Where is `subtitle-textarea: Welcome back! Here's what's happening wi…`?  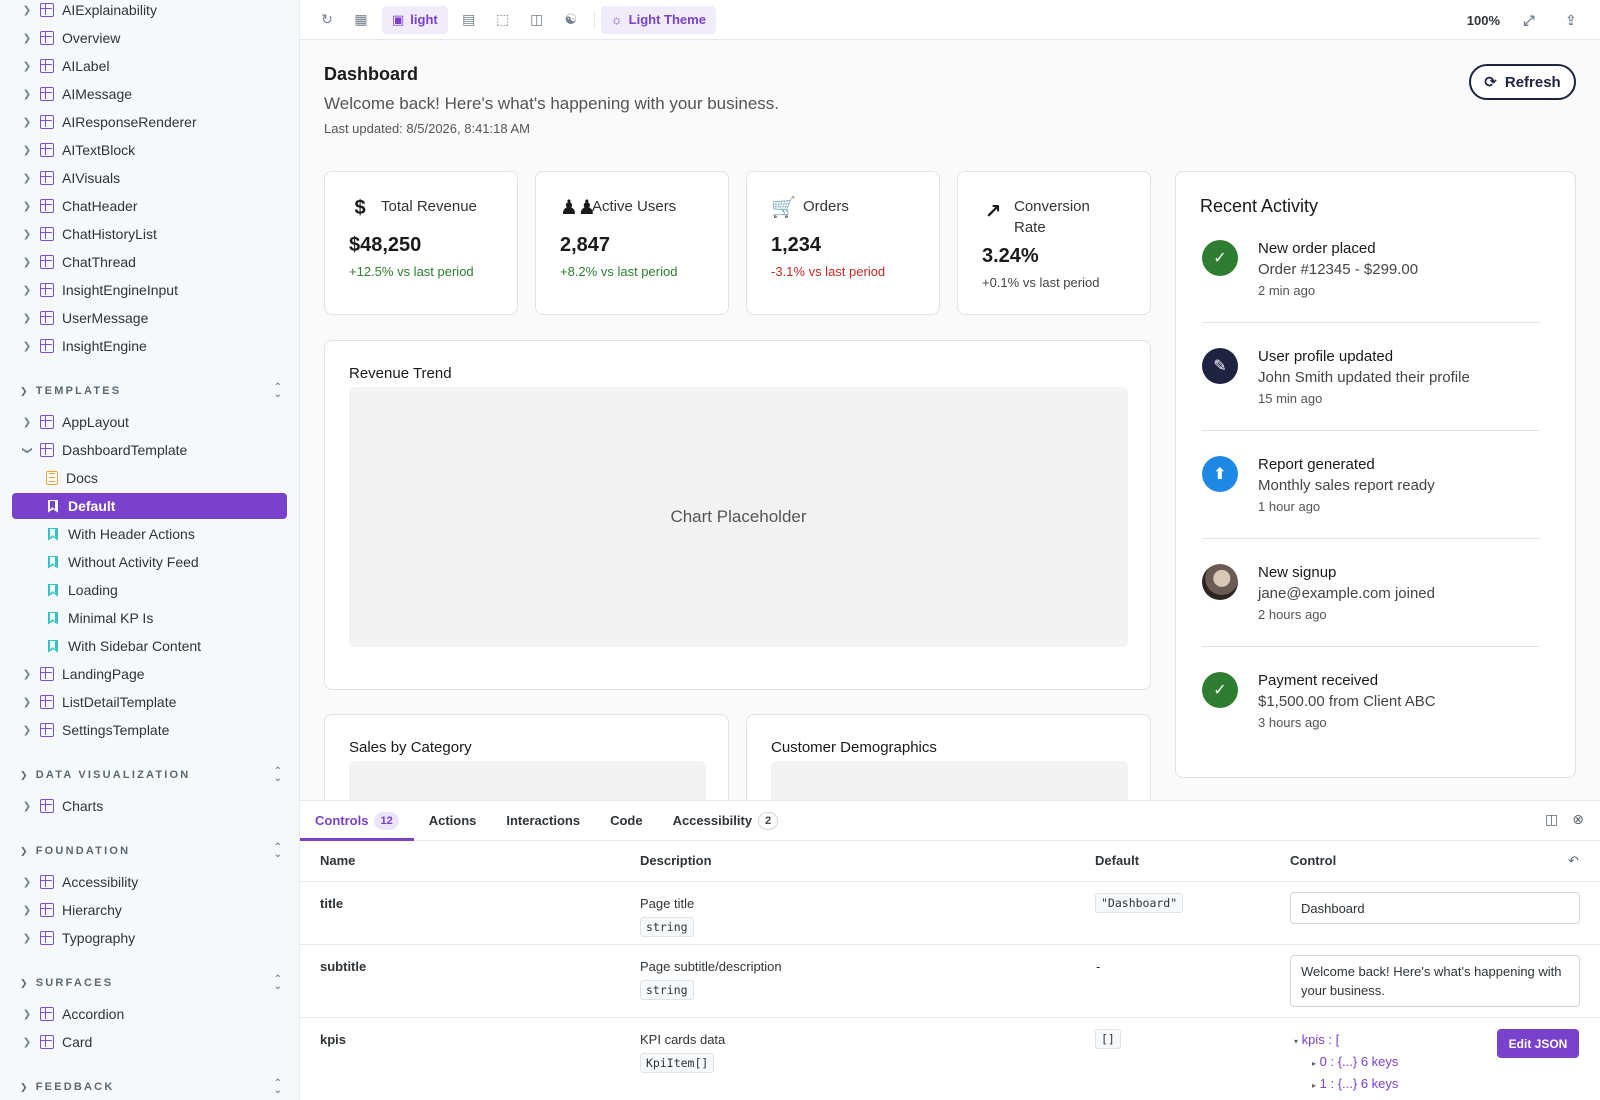 subtitle-textarea: Welcome back! Here's what's happening wi… is located at coordinates (1435, 981).